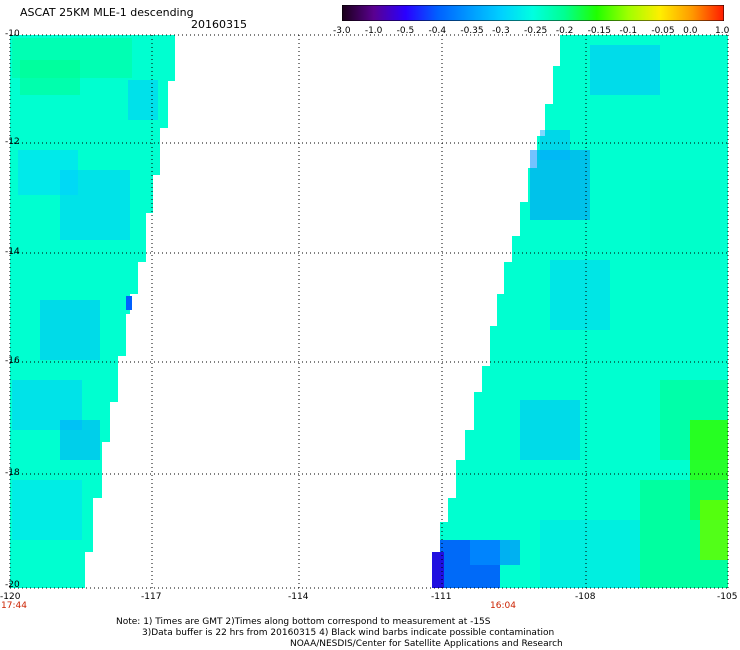 The image size is (740, 650). What do you see at coordinates (107, 12) in the screenshot?
I see `chart-title: ASCAT 25KM MLE-1 descending` at bounding box center [107, 12].